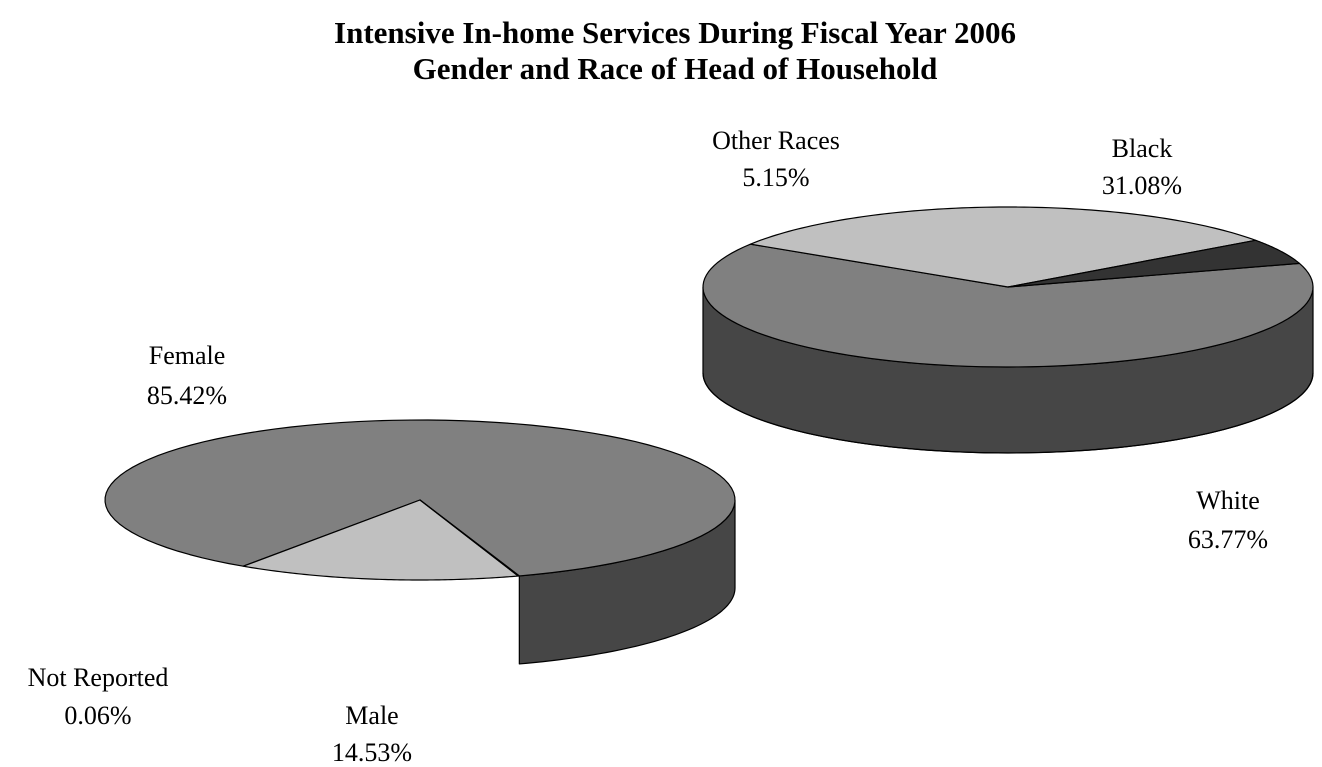  What do you see at coordinates (675, 68) in the screenshot?
I see `chart-subtitle: Gender and Race of Head of Household` at bounding box center [675, 68].